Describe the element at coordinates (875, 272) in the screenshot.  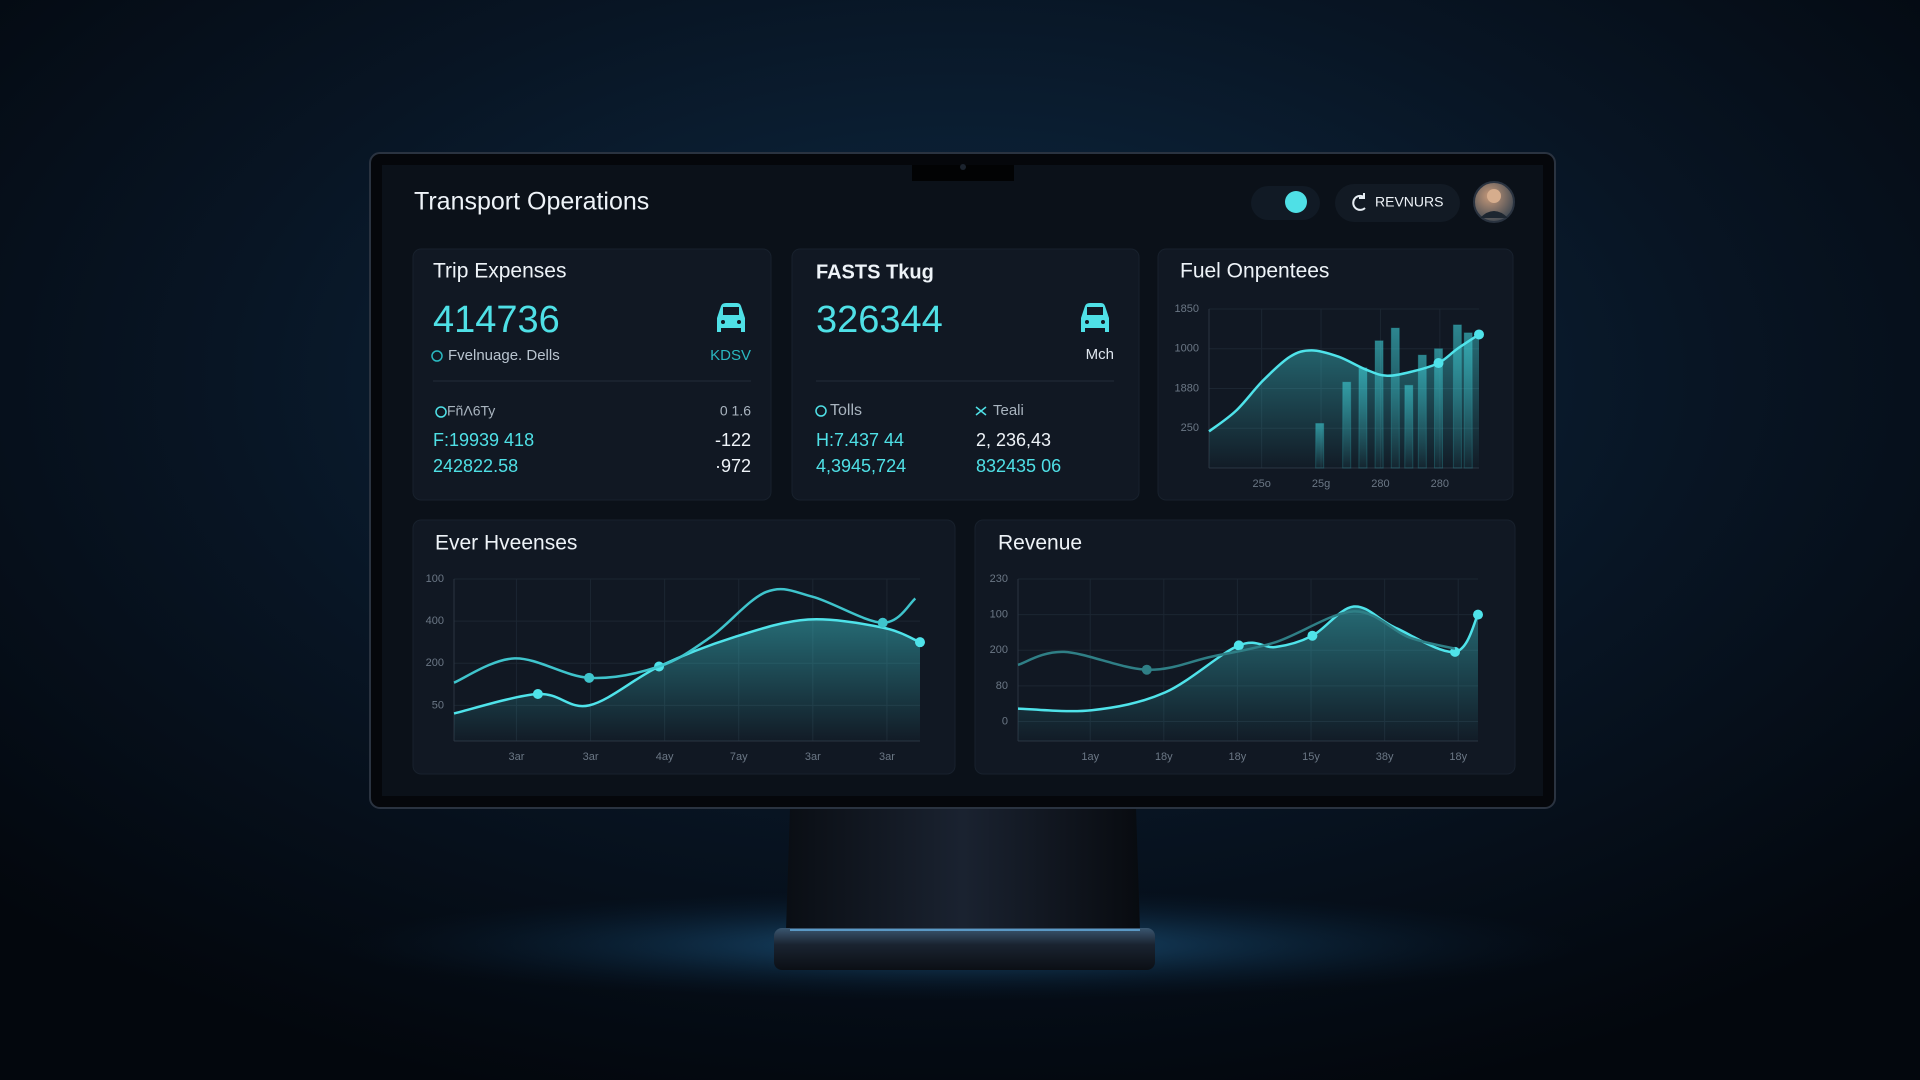
I see `card-title: FASTS Tkug` at that location.